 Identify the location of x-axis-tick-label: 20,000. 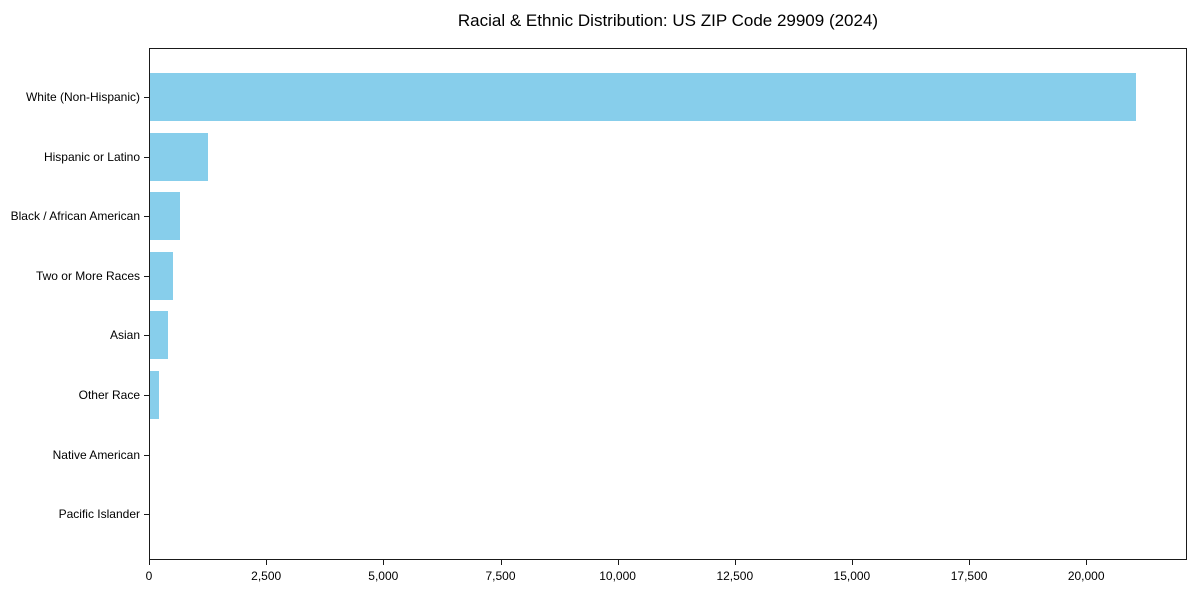
(1086, 576).